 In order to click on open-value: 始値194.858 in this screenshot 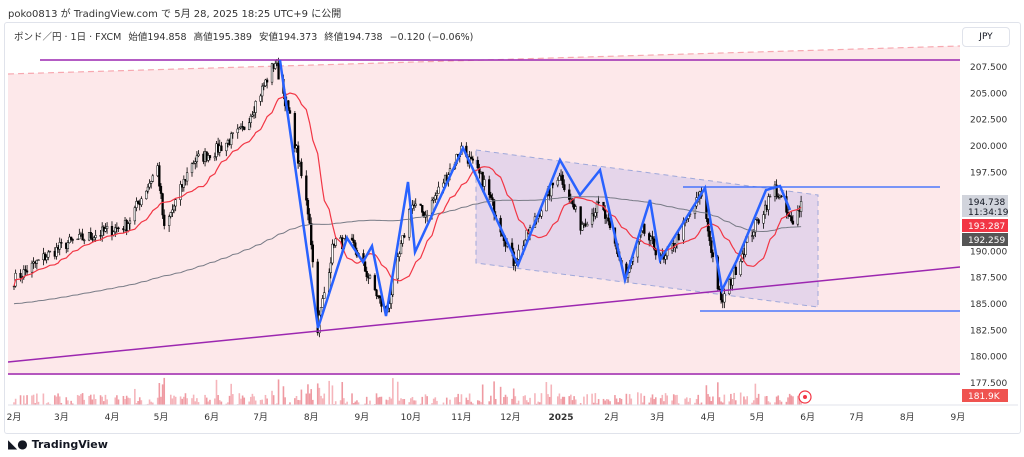, I will do `click(157, 37)`.